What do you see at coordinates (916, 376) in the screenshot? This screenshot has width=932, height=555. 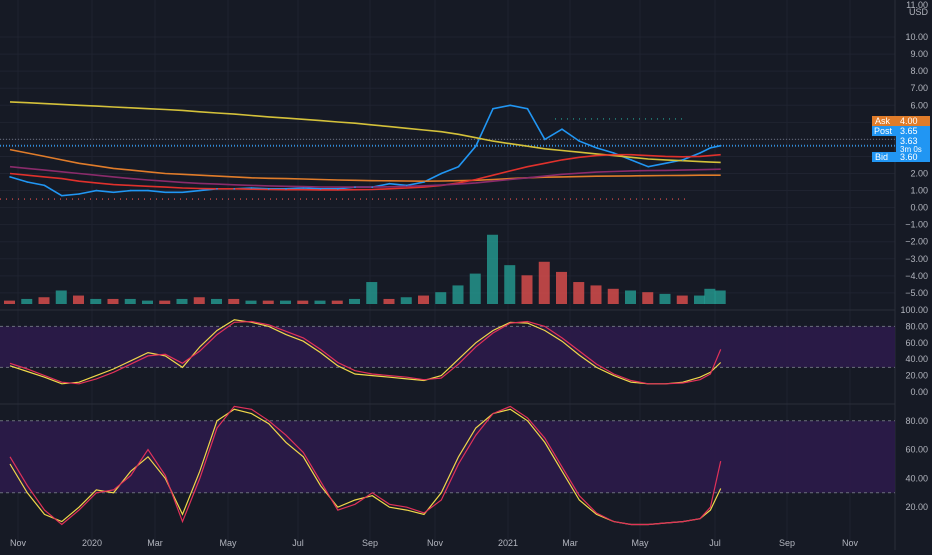 I see `stoch1-y-tick-label: 20.00` at bounding box center [916, 376].